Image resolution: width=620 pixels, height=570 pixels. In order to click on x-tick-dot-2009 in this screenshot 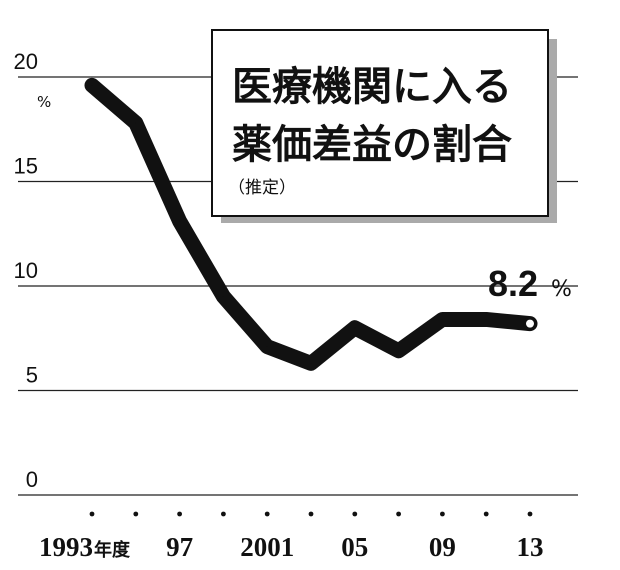, I will do `click(442, 514)`.